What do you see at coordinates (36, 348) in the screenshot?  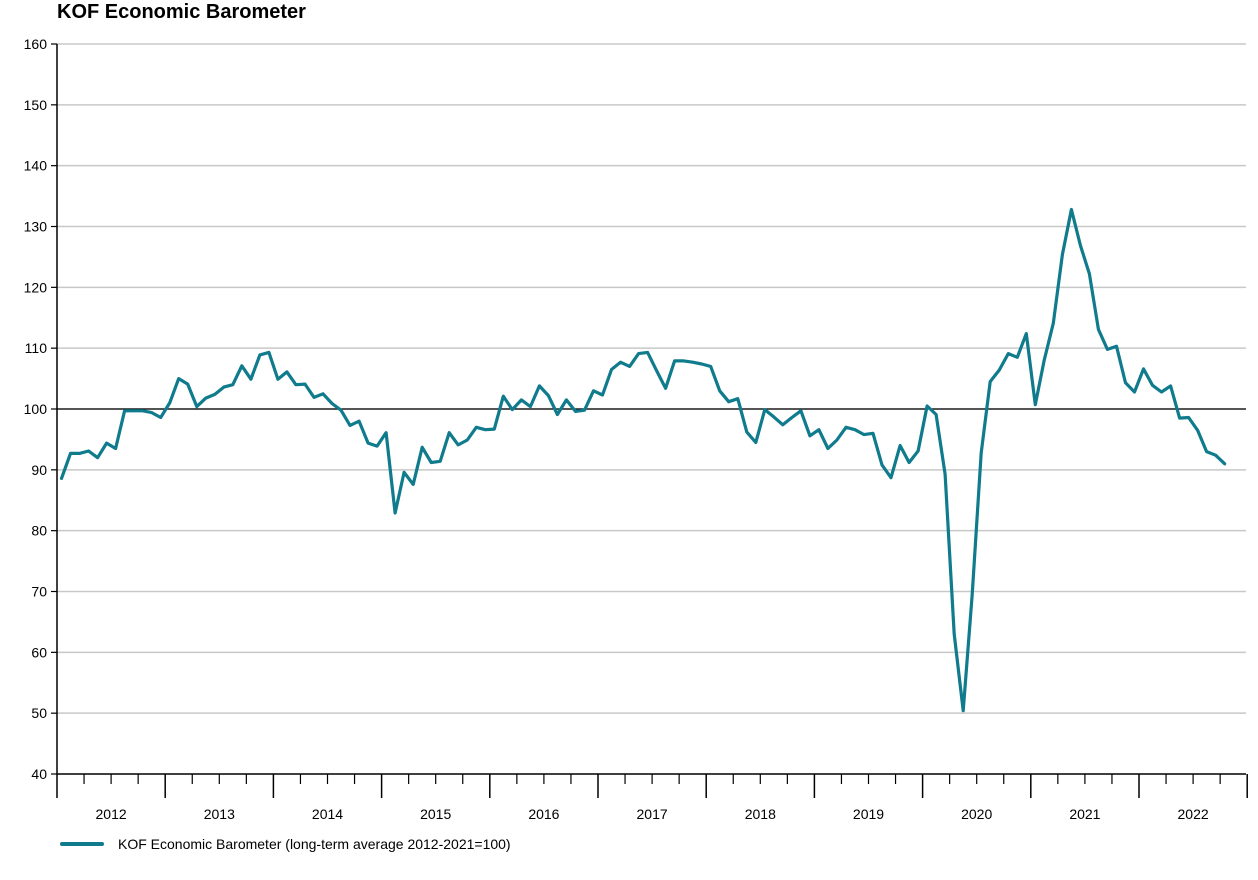 I see `y-tick-label: 110` at bounding box center [36, 348].